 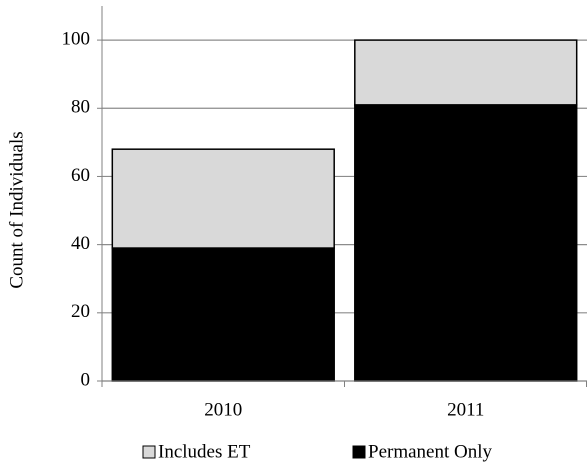 What do you see at coordinates (80, 311) in the screenshot?
I see `y-tick-label: 20` at bounding box center [80, 311].